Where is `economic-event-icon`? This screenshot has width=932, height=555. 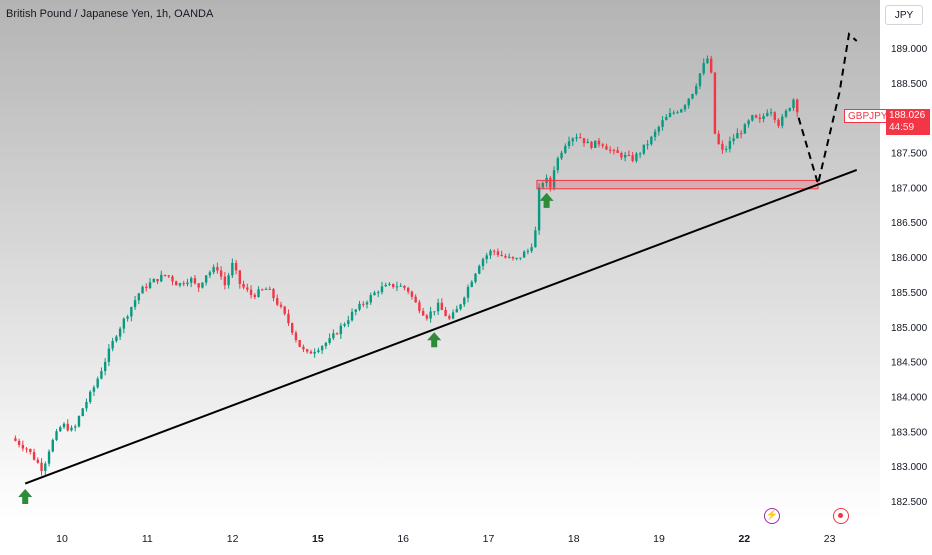
economic-event-icon is located at coordinates (841, 516).